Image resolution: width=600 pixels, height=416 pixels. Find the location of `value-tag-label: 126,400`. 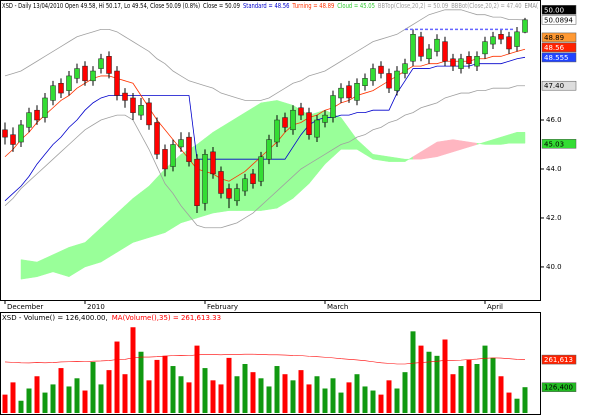

value-tag-label: 126,400 is located at coordinates (558, 388).